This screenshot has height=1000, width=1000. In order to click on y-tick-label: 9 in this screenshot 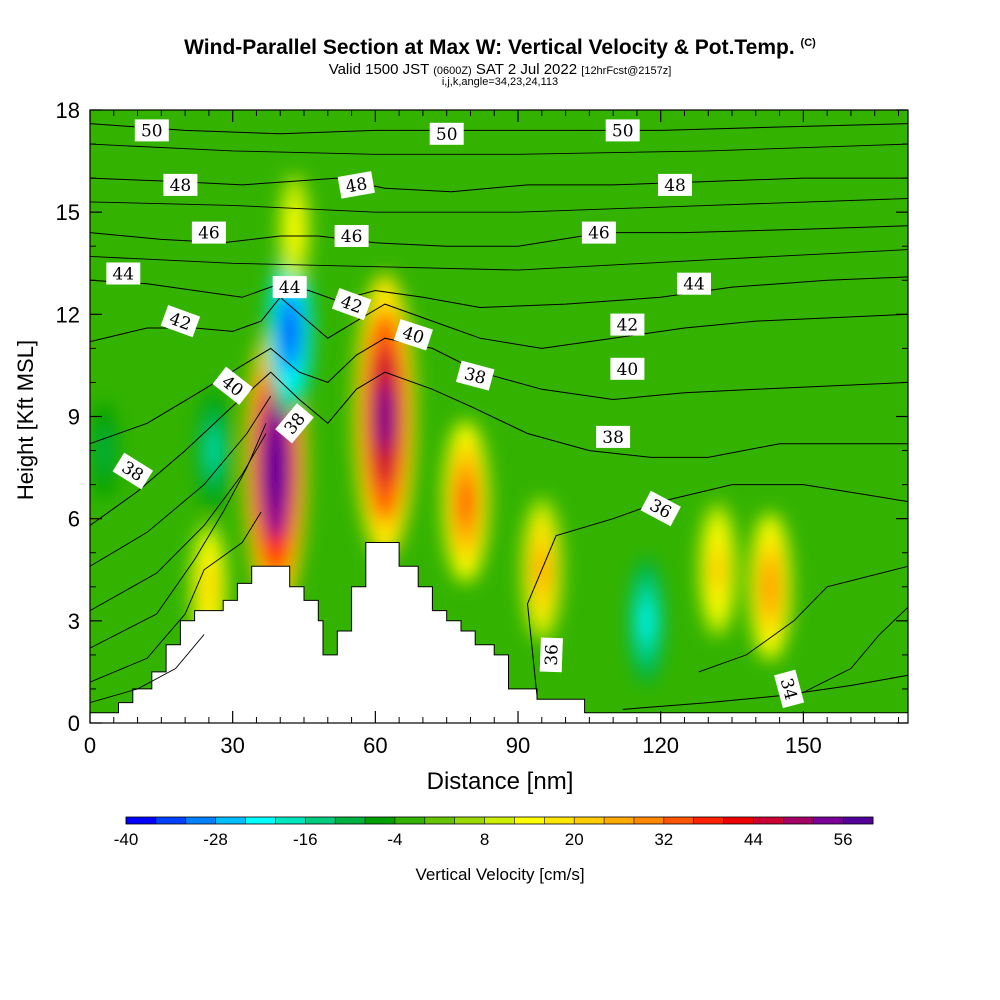, I will do `click(74, 417)`.